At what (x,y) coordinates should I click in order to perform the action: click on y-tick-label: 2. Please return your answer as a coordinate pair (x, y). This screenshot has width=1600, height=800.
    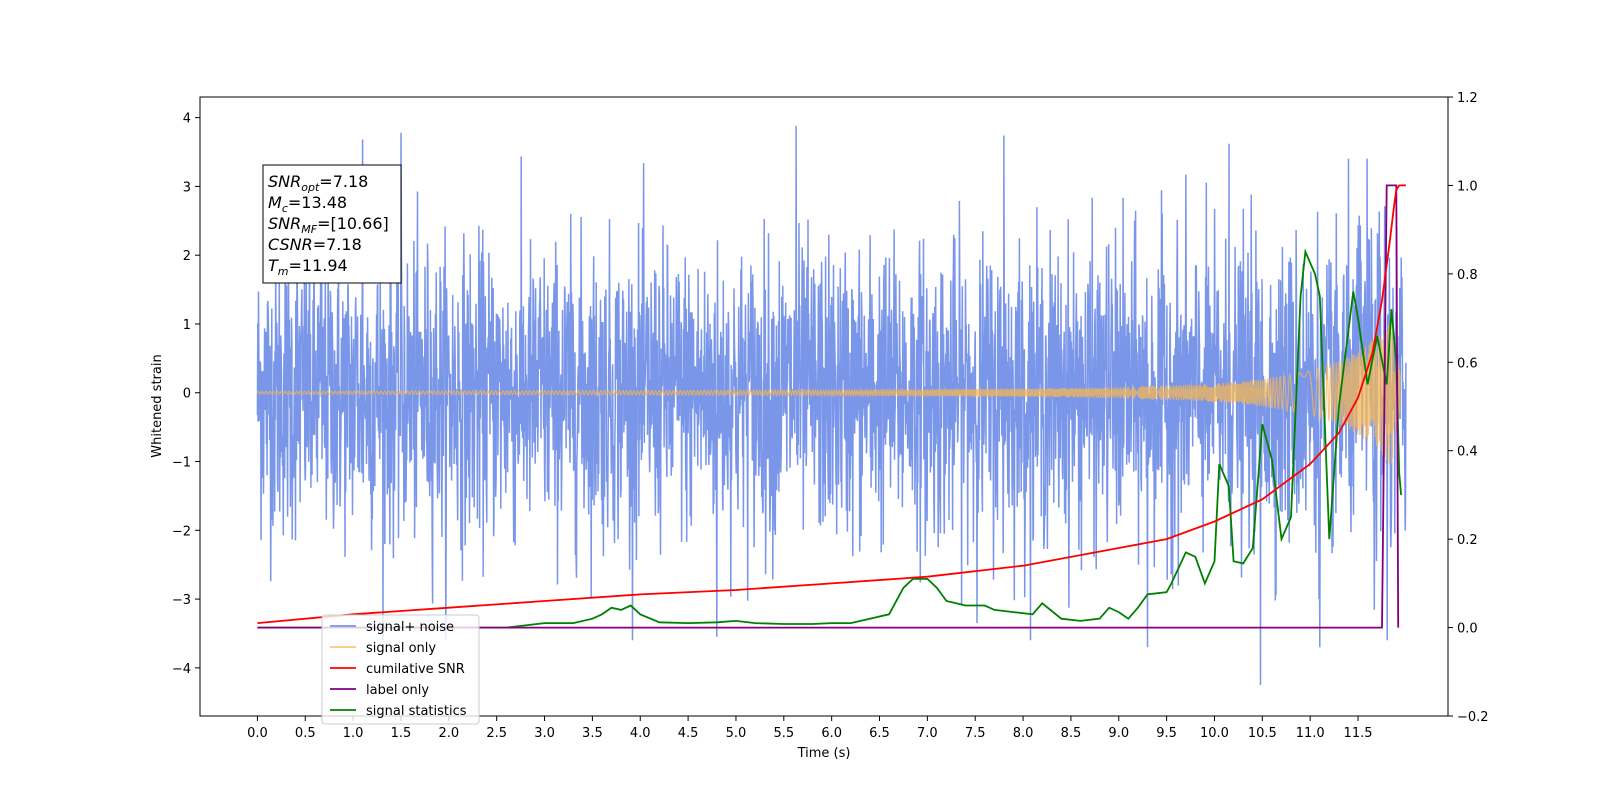
    Looking at the image, I should click on (187, 256).